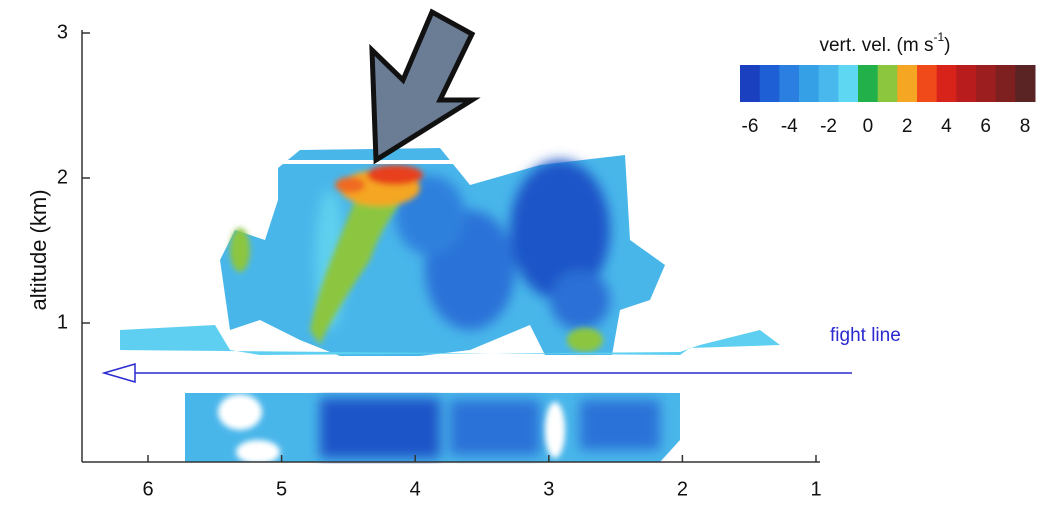  Describe the element at coordinates (147, 489) in the screenshot. I see `x-tick-label: 6` at that location.